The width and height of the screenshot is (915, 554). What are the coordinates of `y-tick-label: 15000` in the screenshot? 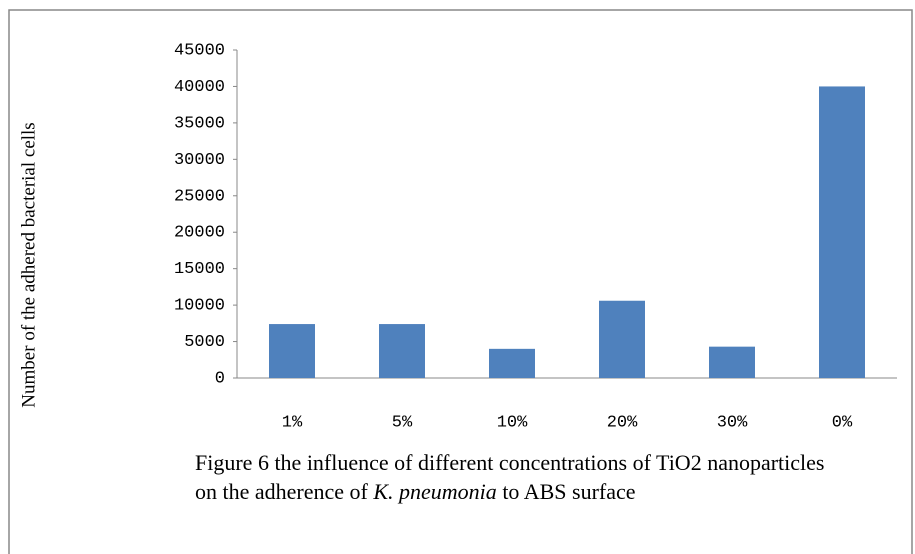 It's located at (199, 269).